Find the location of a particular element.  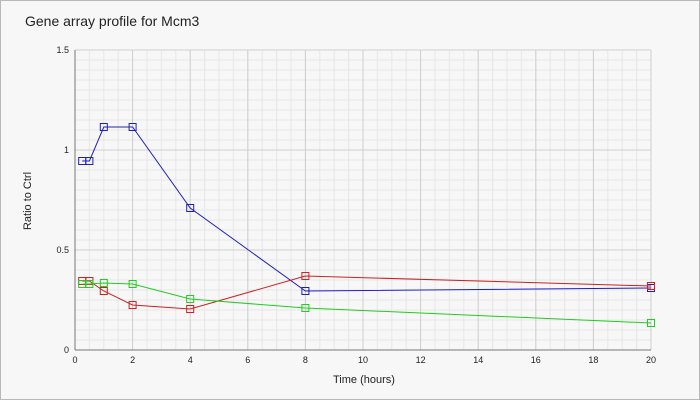

x-tick-label: 10 is located at coordinates (363, 360).